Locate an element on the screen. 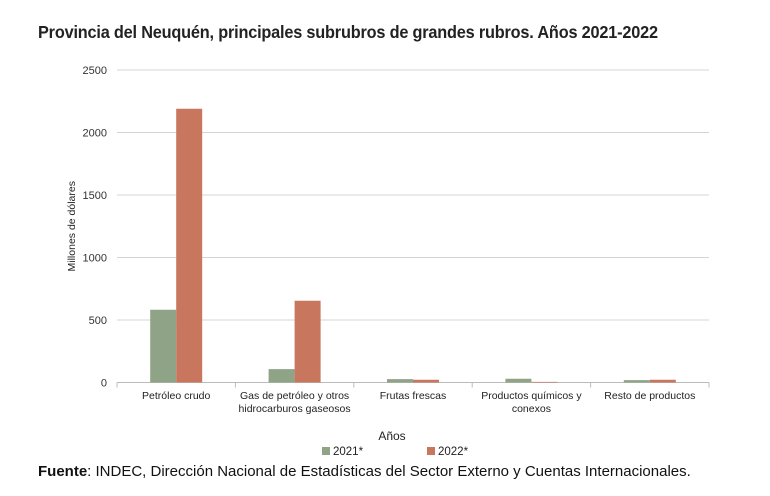 This screenshot has height=496, width=770. x-tick-label: Petróleo crudo is located at coordinates (176, 396).